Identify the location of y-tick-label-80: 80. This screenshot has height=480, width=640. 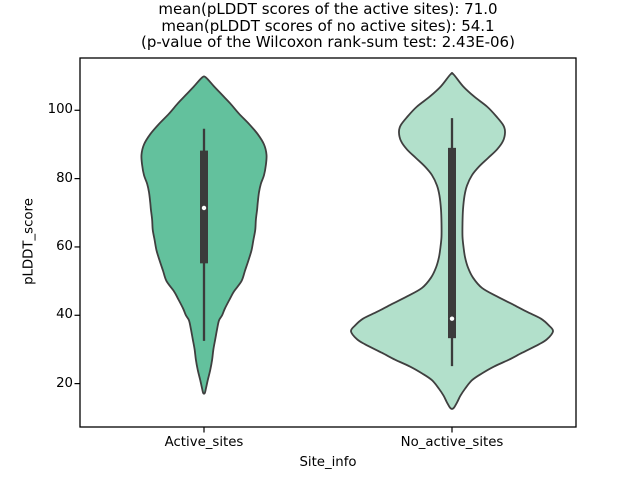
(64, 178).